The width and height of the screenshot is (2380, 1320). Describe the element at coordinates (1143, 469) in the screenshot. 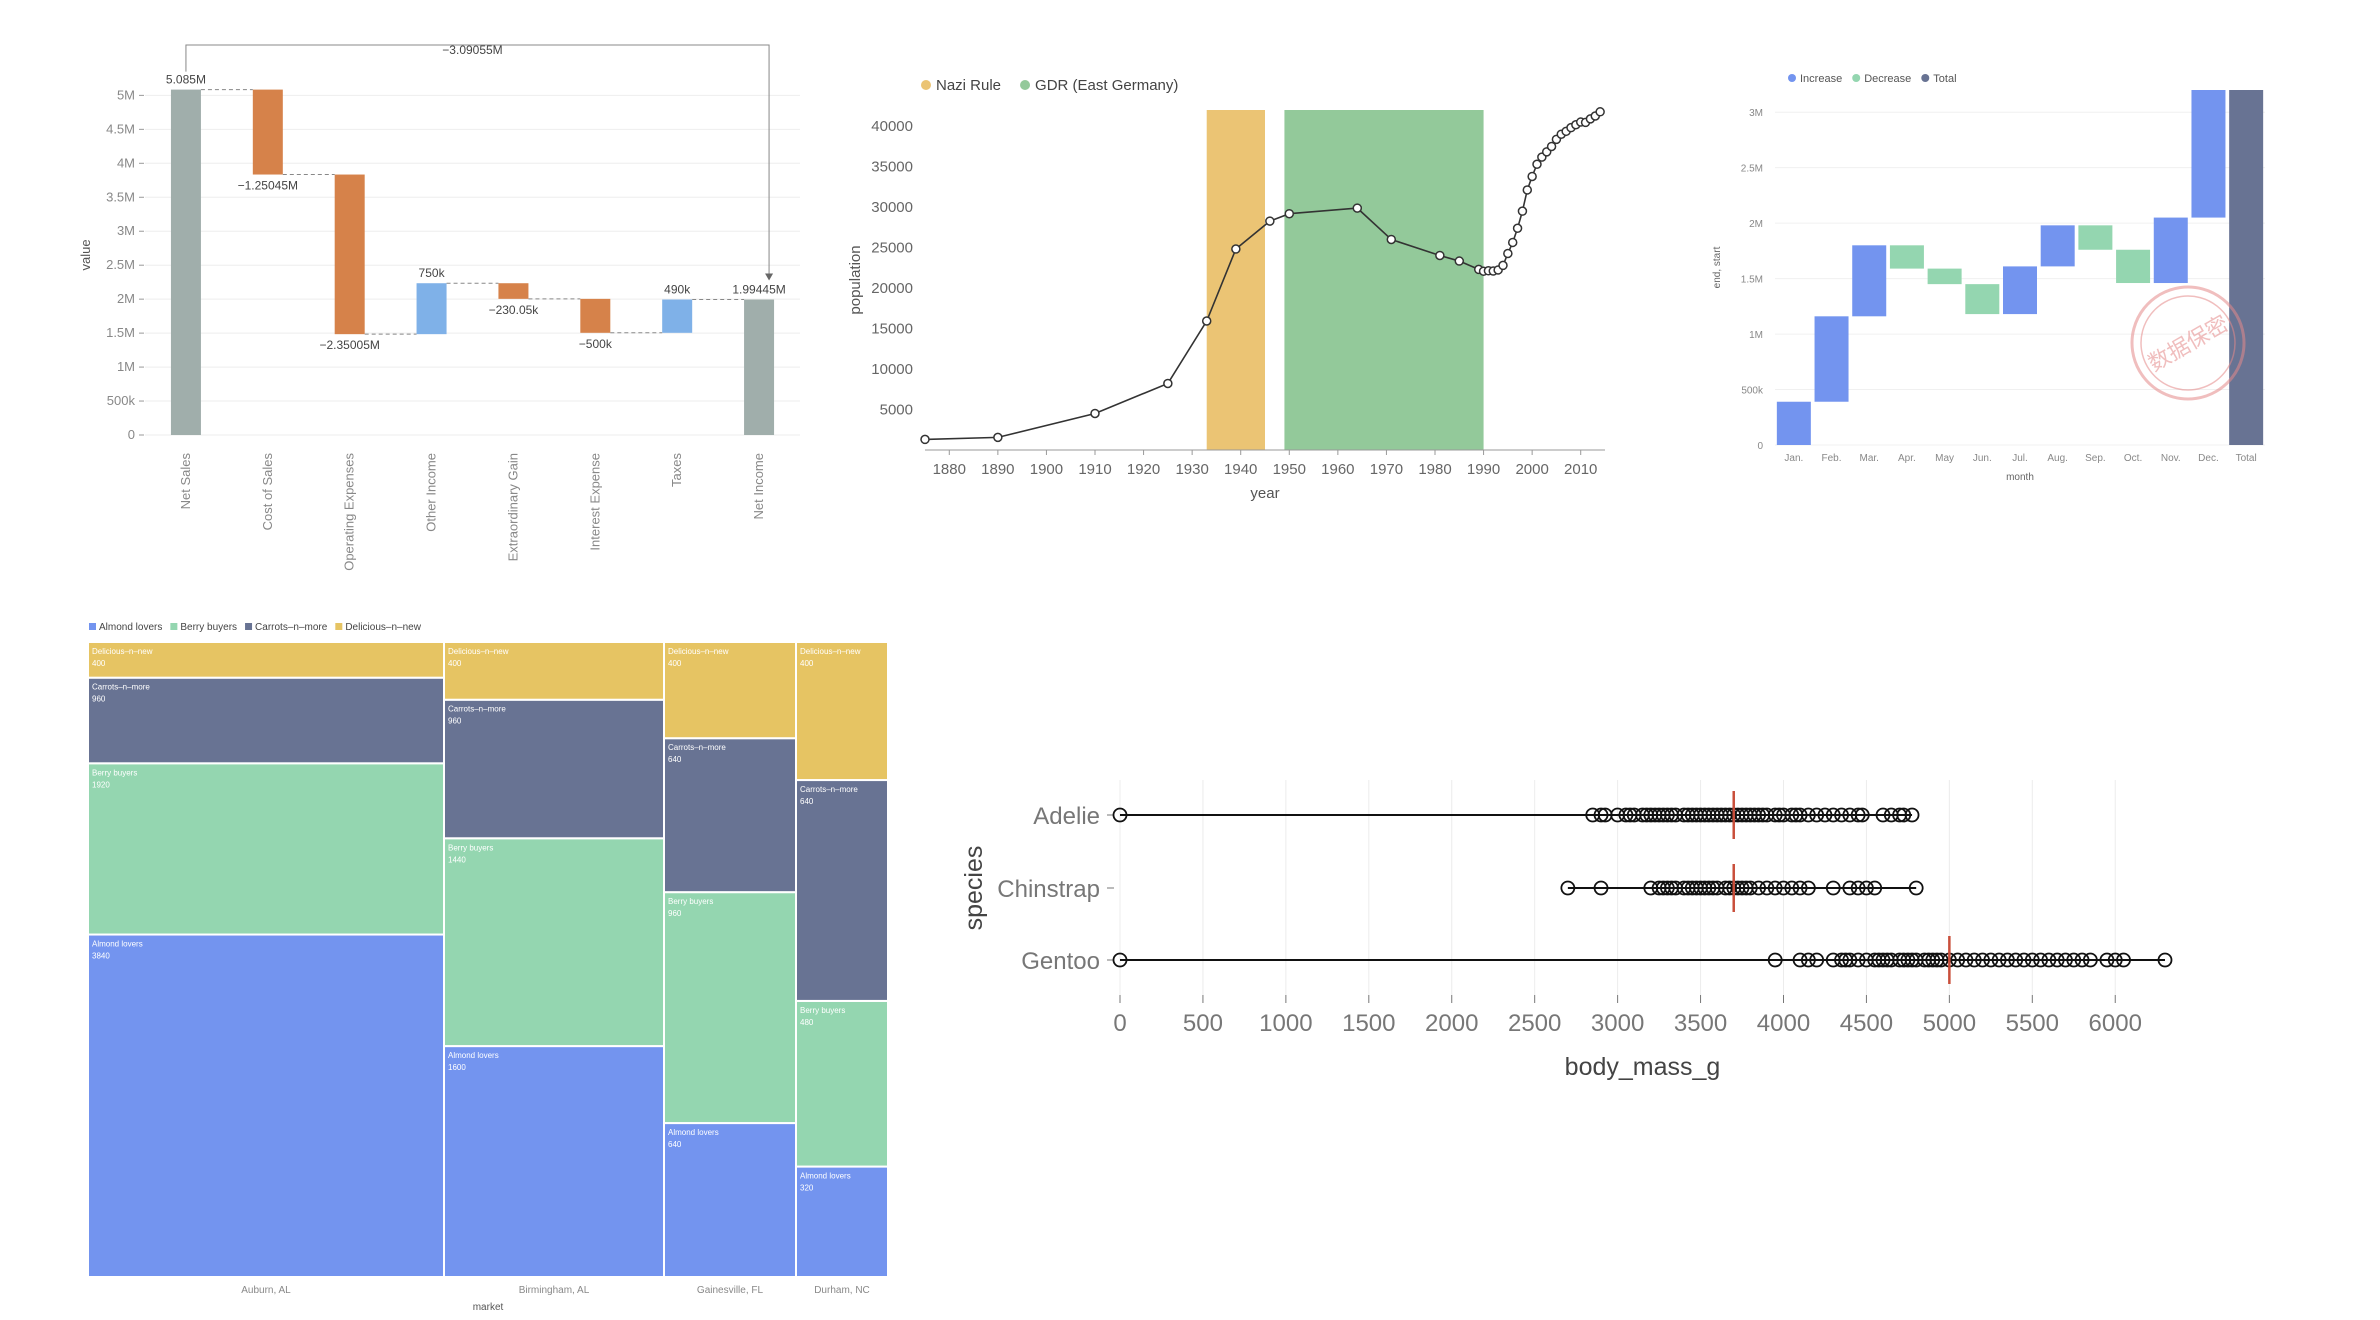

I see `x-tick-label: 1920` at that location.